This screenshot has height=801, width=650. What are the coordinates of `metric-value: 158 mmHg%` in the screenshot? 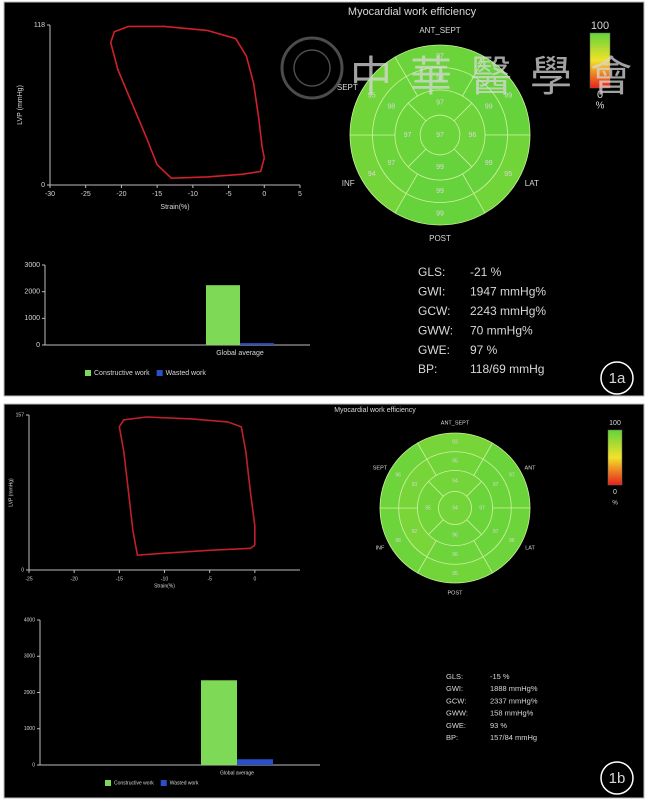 It's located at (512, 713).